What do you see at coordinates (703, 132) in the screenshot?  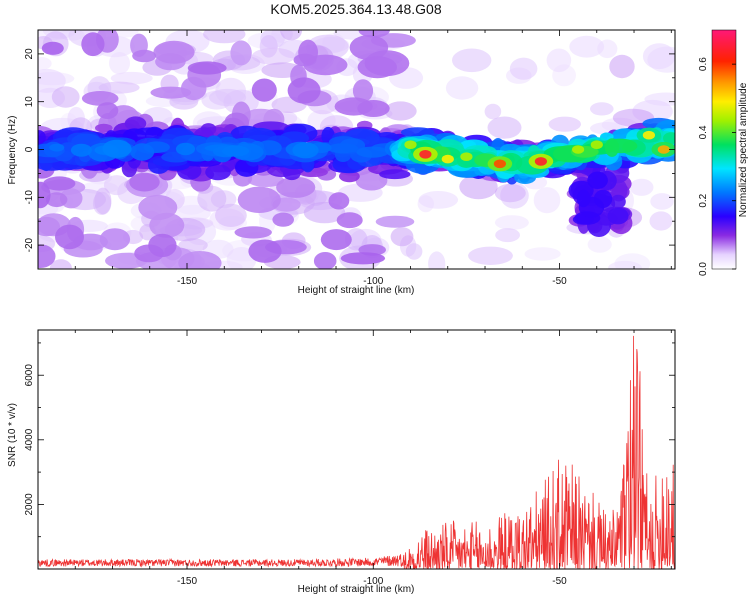 I see `colorbar-tick-label: 0.4` at bounding box center [703, 132].